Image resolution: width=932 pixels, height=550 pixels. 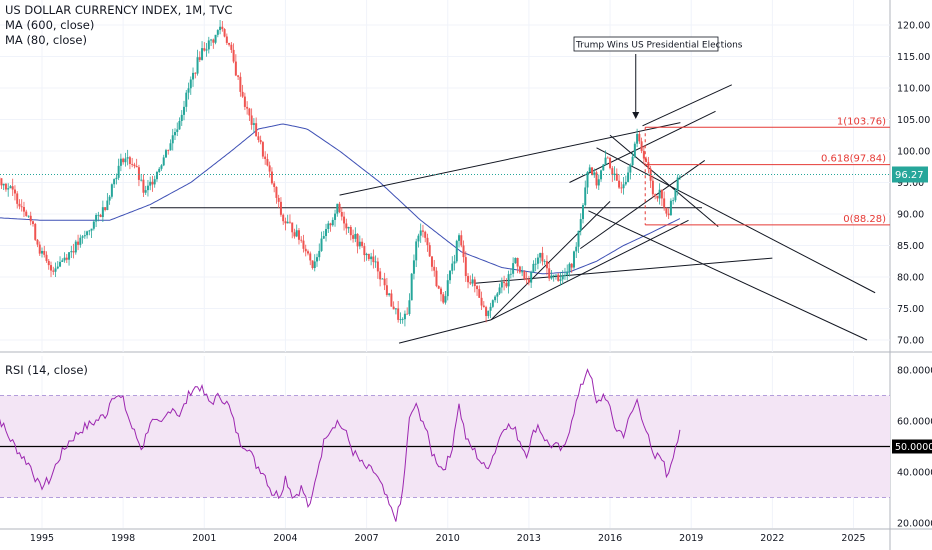 What do you see at coordinates (914, 422) in the screenshot?
I see `rsi-tick-label: 60.0000` at bounding box center [914, 422].